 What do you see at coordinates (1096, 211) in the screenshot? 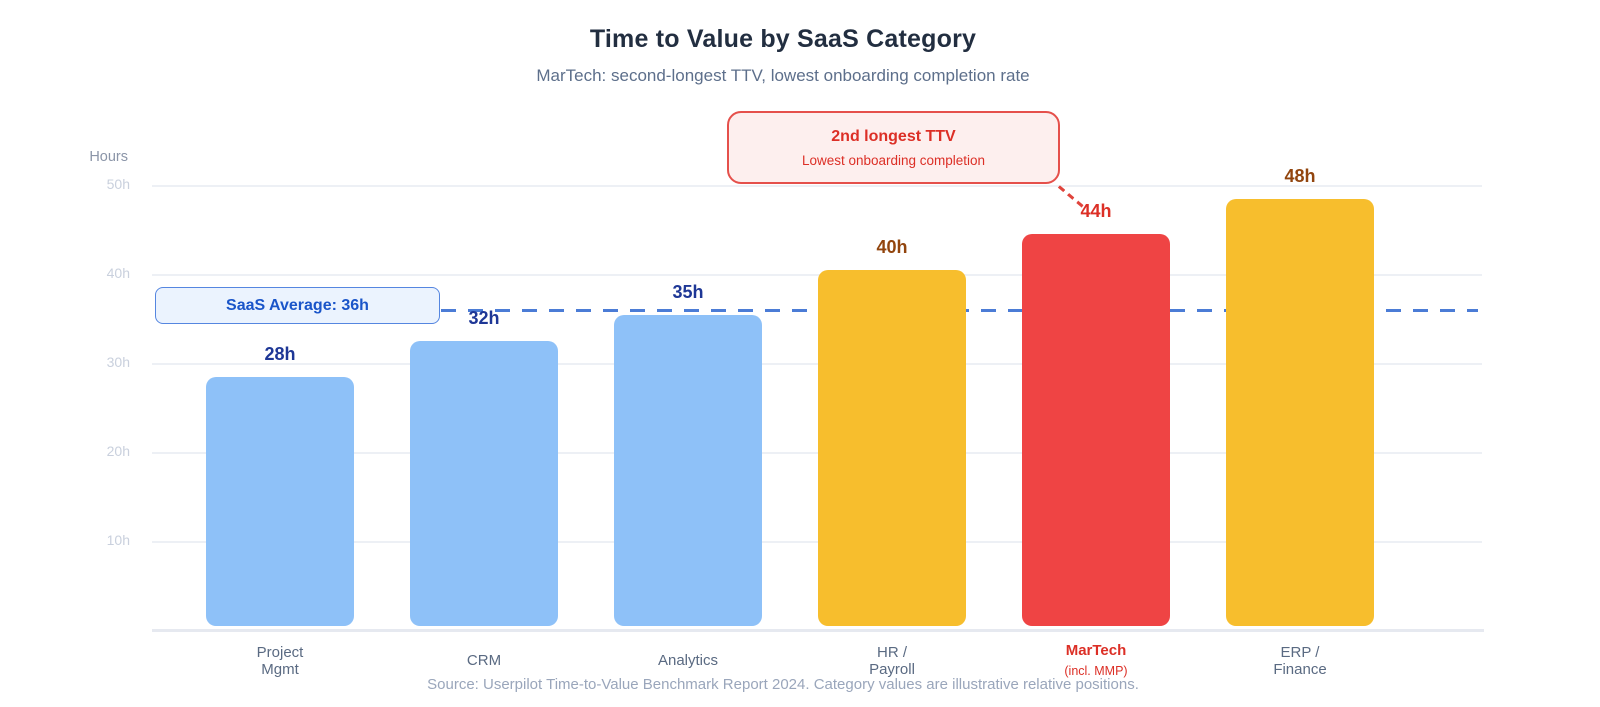
I see `value-label-martech: 44h` at bounding box center [1096, 211].